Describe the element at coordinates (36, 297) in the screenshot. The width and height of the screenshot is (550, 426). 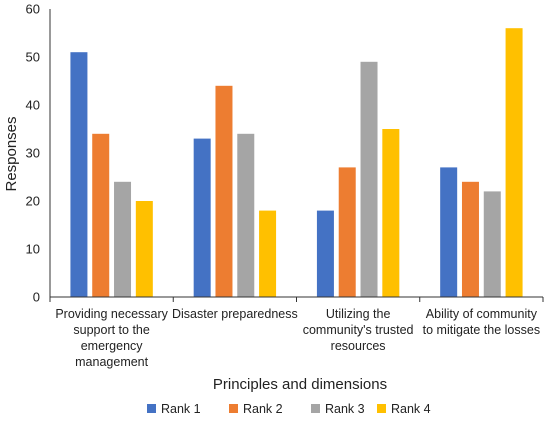
I see `y-tick-label: 0` at that location.